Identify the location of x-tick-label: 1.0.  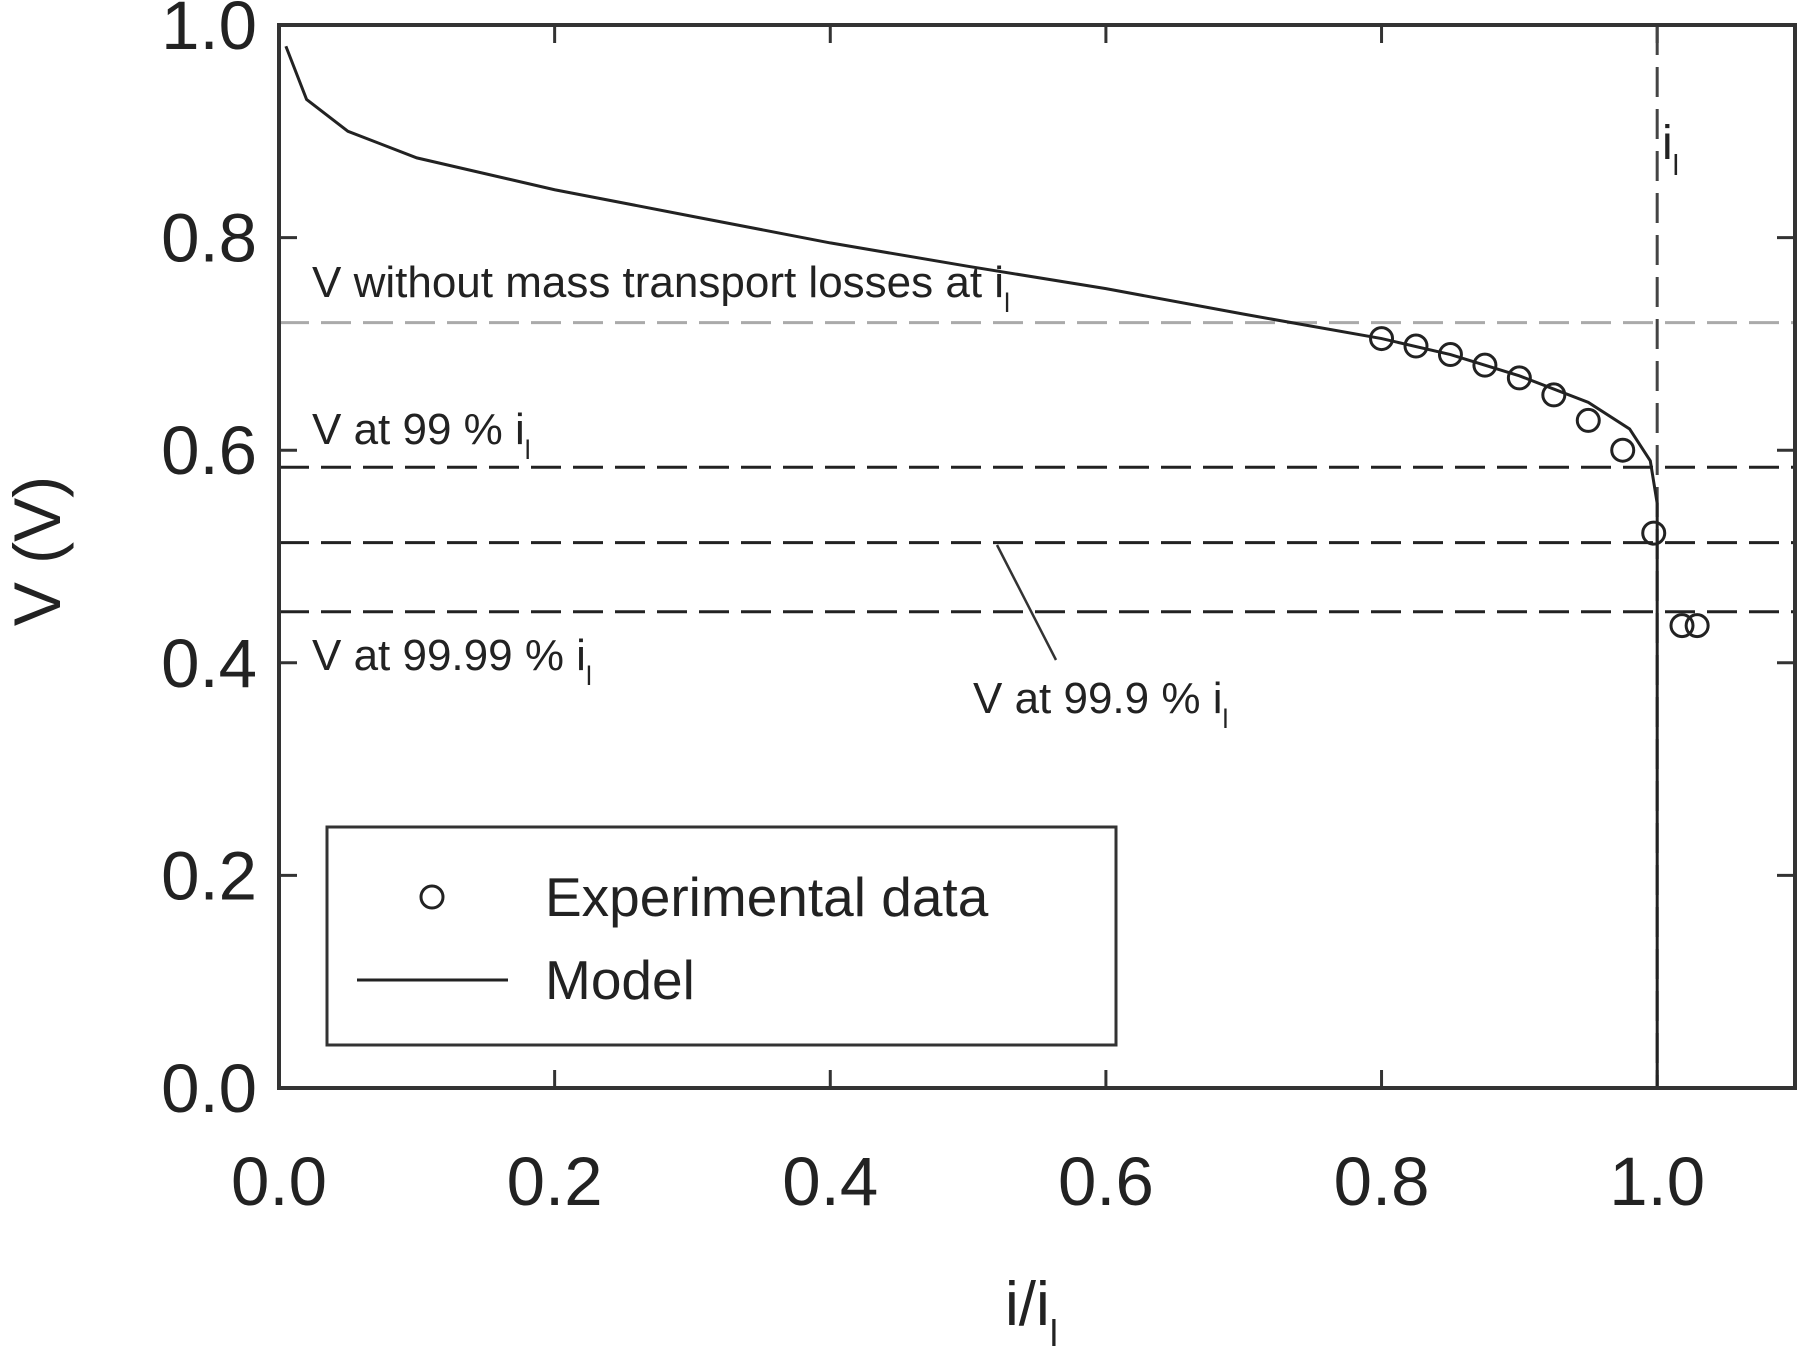
(1657, 1181).